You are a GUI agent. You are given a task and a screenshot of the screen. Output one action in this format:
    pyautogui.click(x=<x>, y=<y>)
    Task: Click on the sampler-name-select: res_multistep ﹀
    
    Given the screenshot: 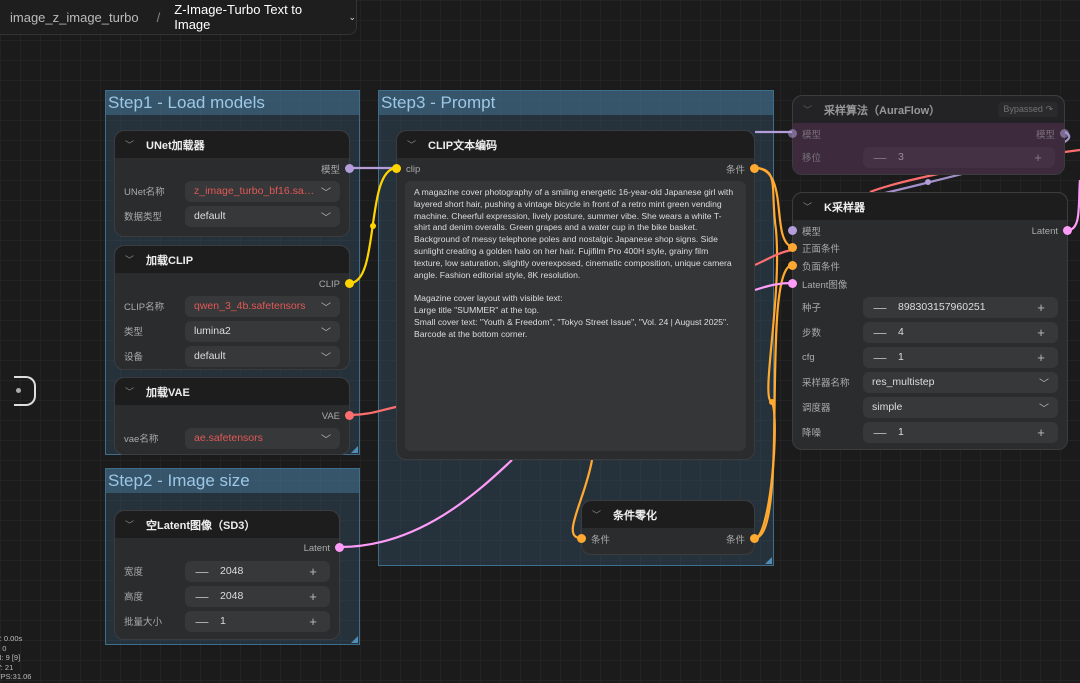 What is the action you would take?
    pyautogui.click(x=960, y=382)
    